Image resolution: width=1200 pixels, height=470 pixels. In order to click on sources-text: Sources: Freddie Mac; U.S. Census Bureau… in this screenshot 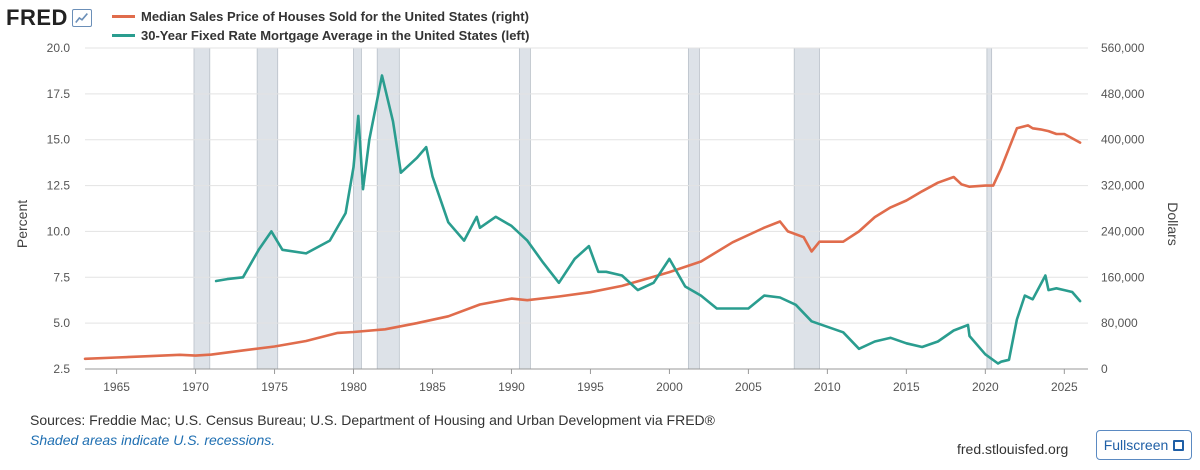, I will do `click(372, 420)`.